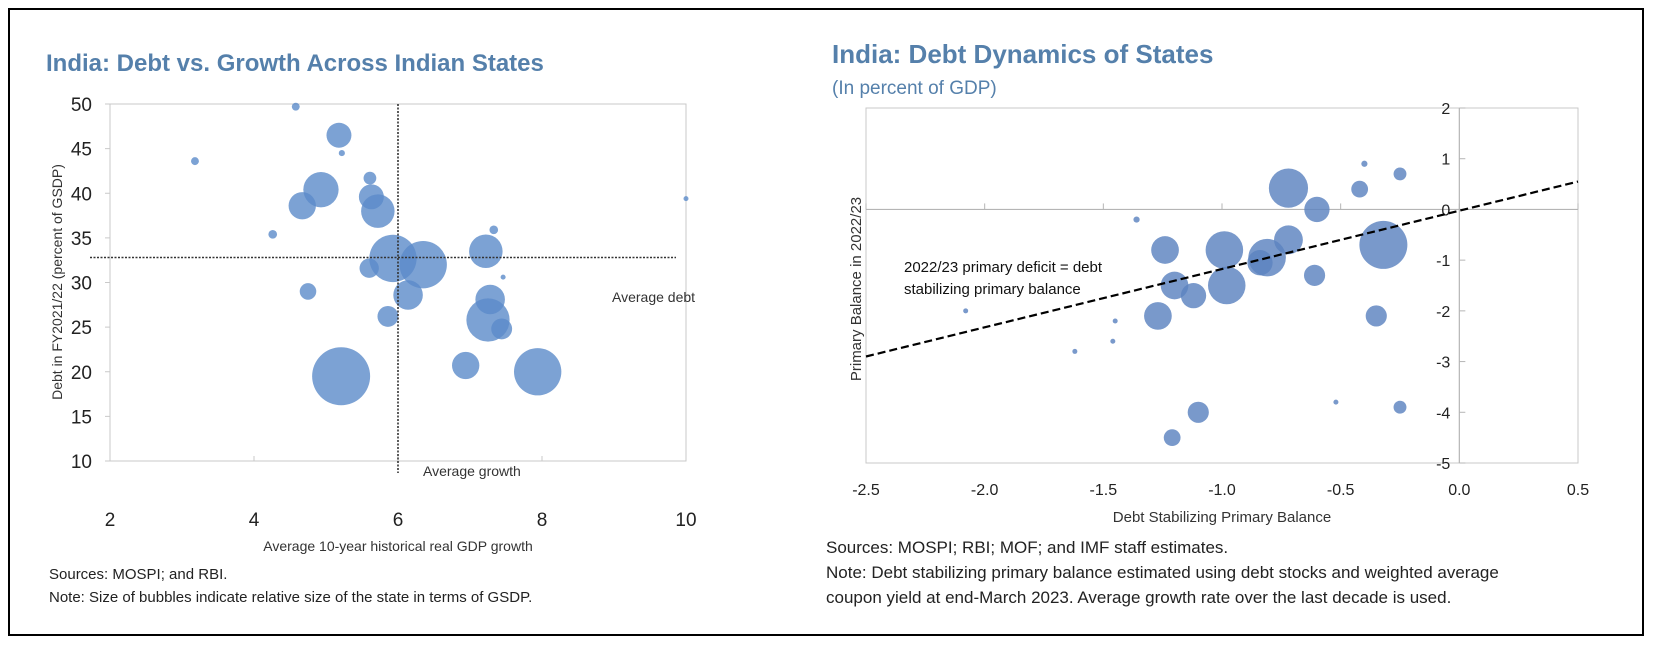  I want to click on left-x-tick-label: 2, so click(110, 520).